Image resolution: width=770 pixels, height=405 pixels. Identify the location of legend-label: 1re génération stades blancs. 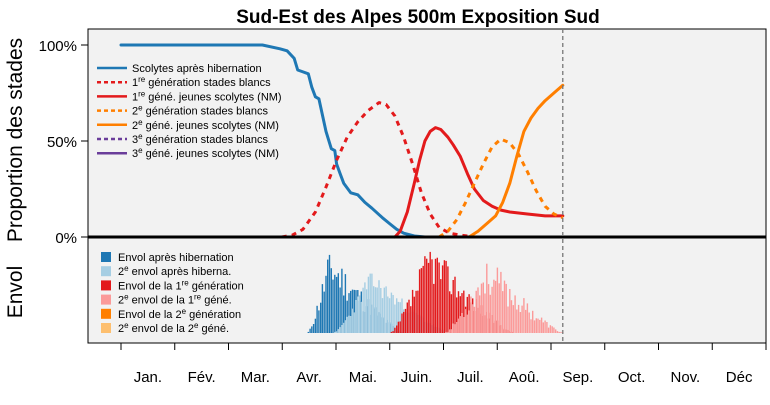
(201, 82).